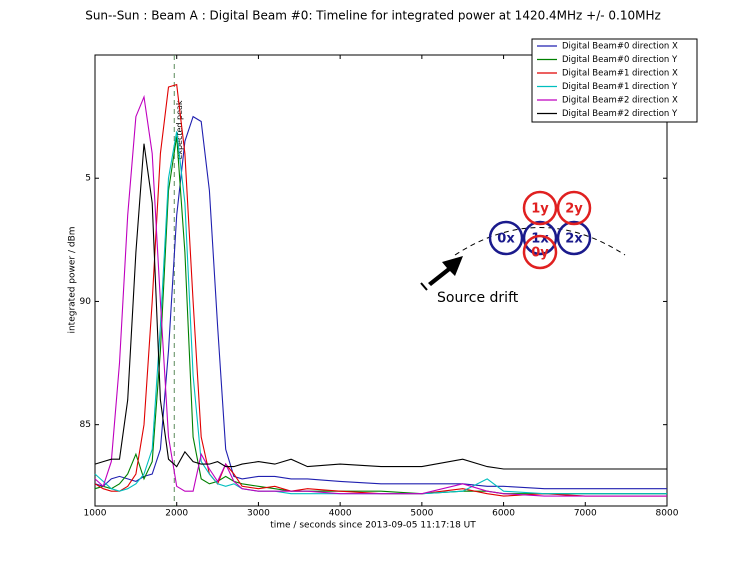 Image resolution: width=747 pixels, height=566 pixels. I want to click on drift-label: Source drift, so click(478, 298).